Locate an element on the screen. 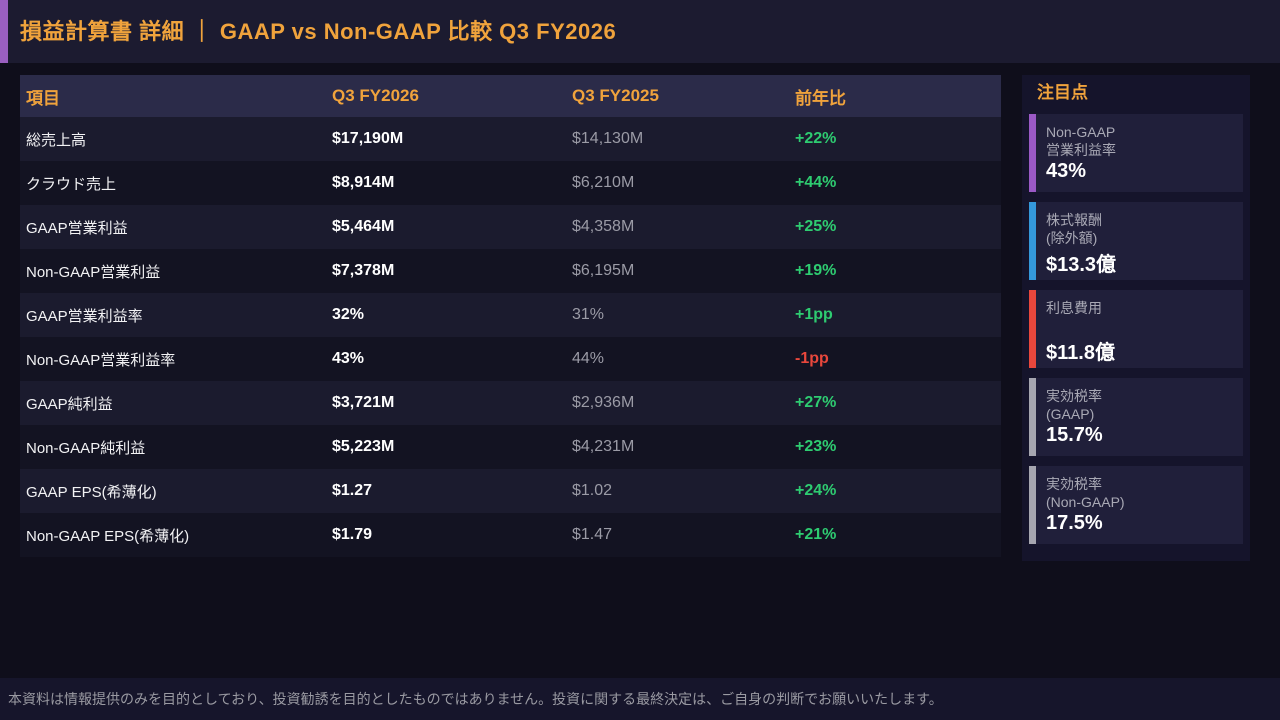  cell-item: GAAP純利益 is located at coordinates (69, 404).